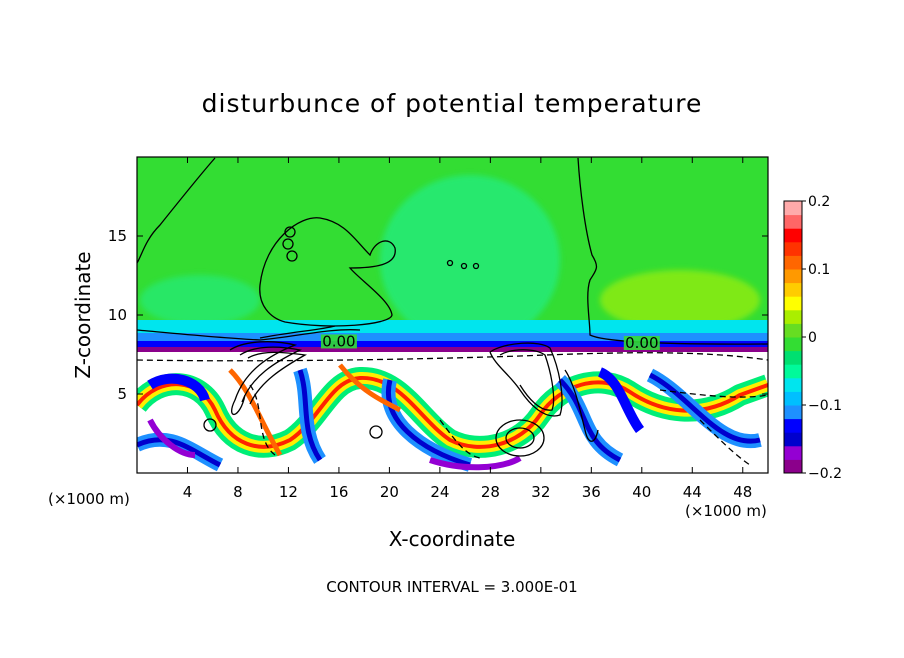 This screenshot has height=658, width=904. Describe the element at coordinates (338, 492) in the screenshot. I see `x-tick-label-3: 16` at that location.